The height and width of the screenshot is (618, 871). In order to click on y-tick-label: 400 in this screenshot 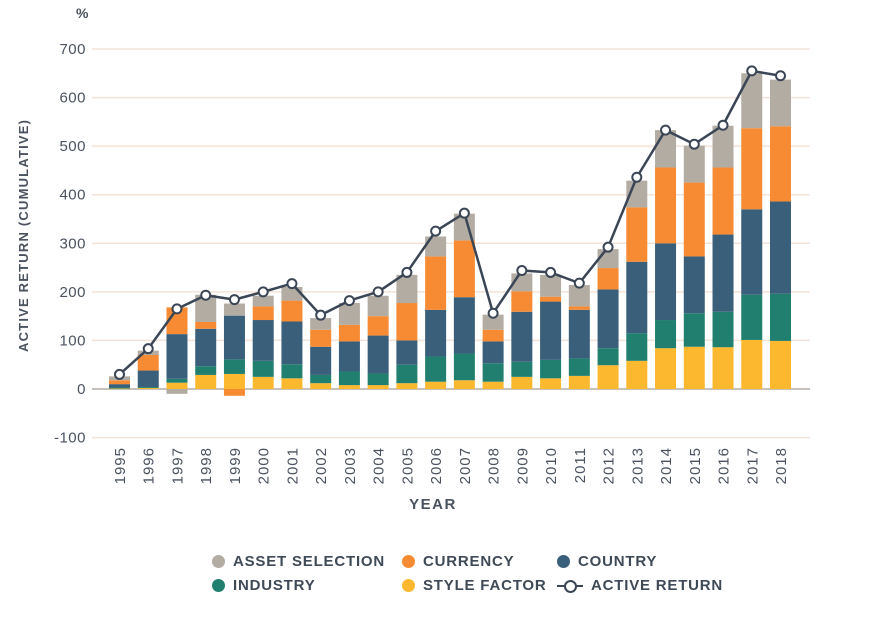, I will do `click(72, 195)`.